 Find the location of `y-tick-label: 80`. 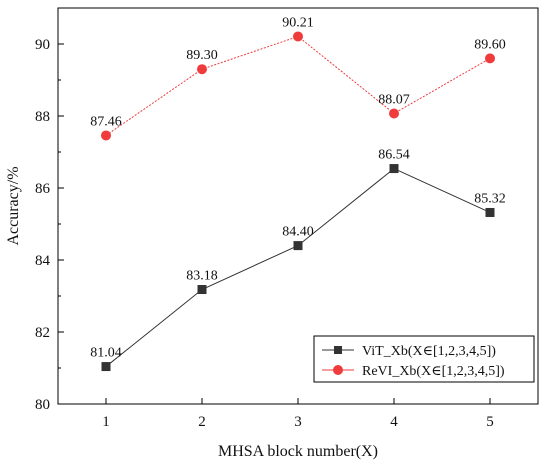

y-tick-label: 80 is located at coordinates (42, 405).